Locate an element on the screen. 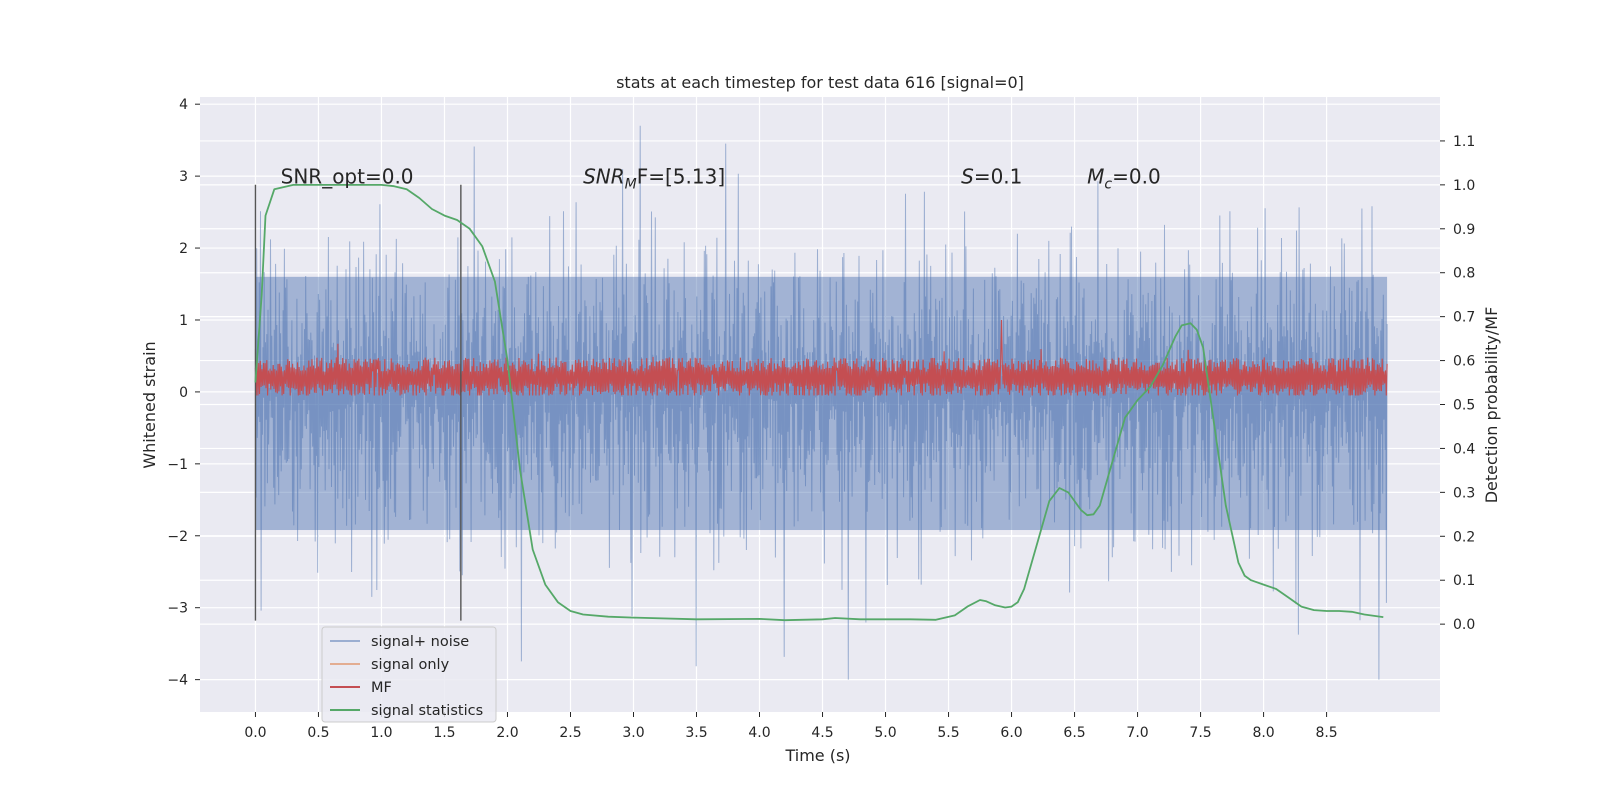  annotation-mc-main: M is located at coordinates (1095, 176).